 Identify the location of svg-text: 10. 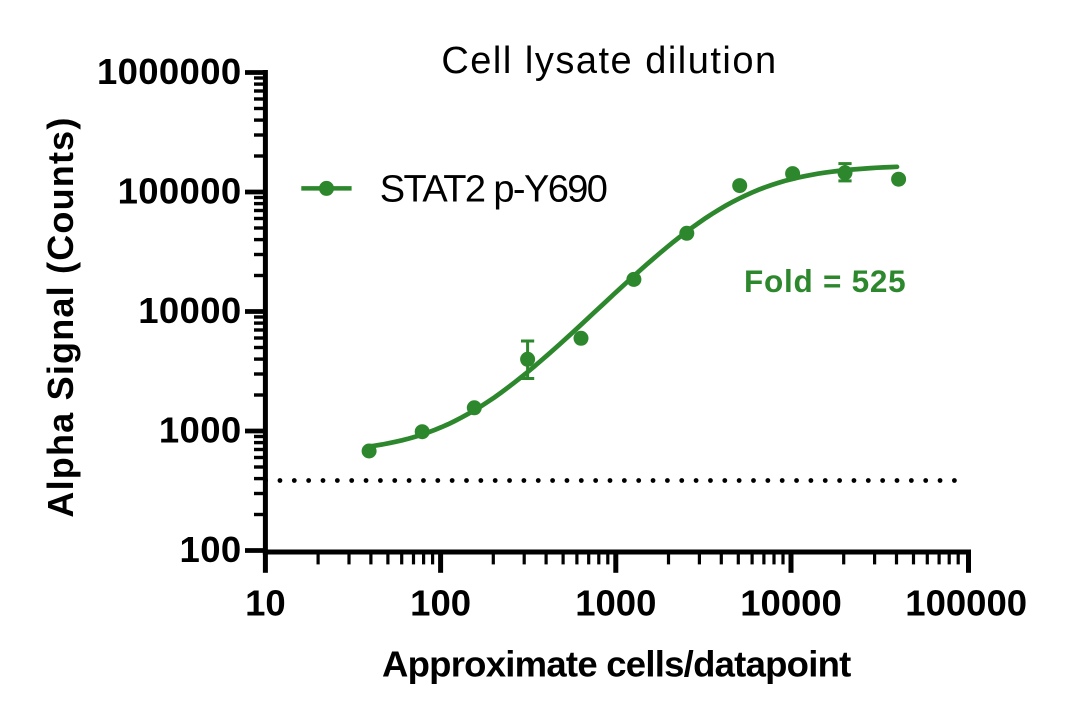
(265, 603).